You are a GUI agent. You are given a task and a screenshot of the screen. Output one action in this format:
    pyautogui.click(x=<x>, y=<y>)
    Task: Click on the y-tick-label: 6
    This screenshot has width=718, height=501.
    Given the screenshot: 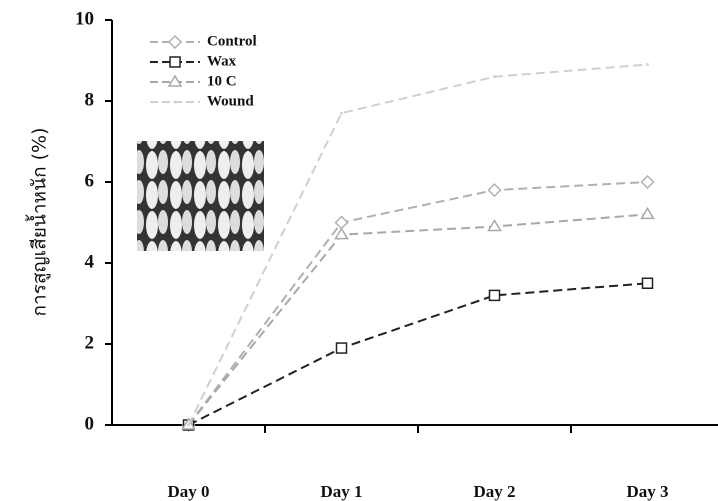 What is the action you would take?
    pyautogui.click(x=90, y=180)
    